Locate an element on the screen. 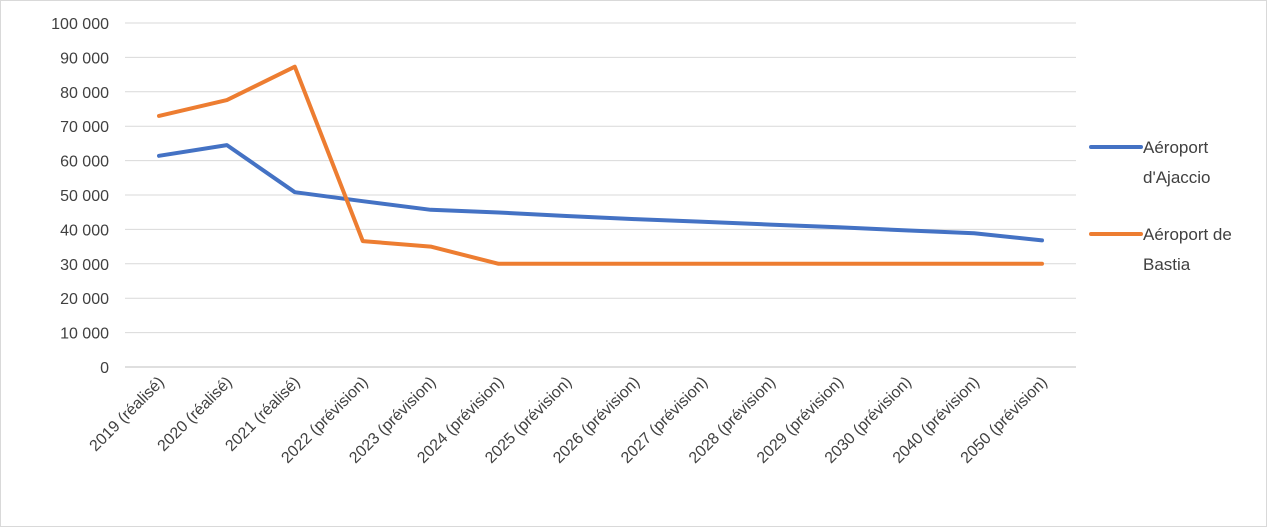 The image size is (1267, 527). y-tick-label: 80 000 is located at coordinates (84, 93).